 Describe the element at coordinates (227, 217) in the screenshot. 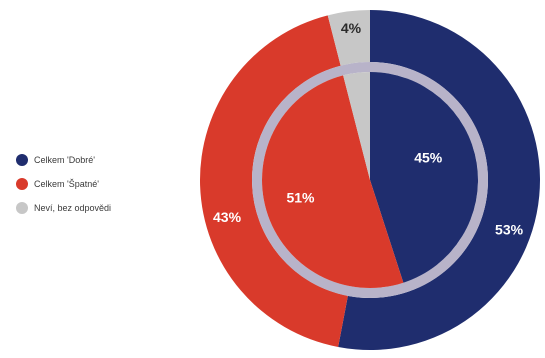

I see `outer-label-bad: 43%` at that location.